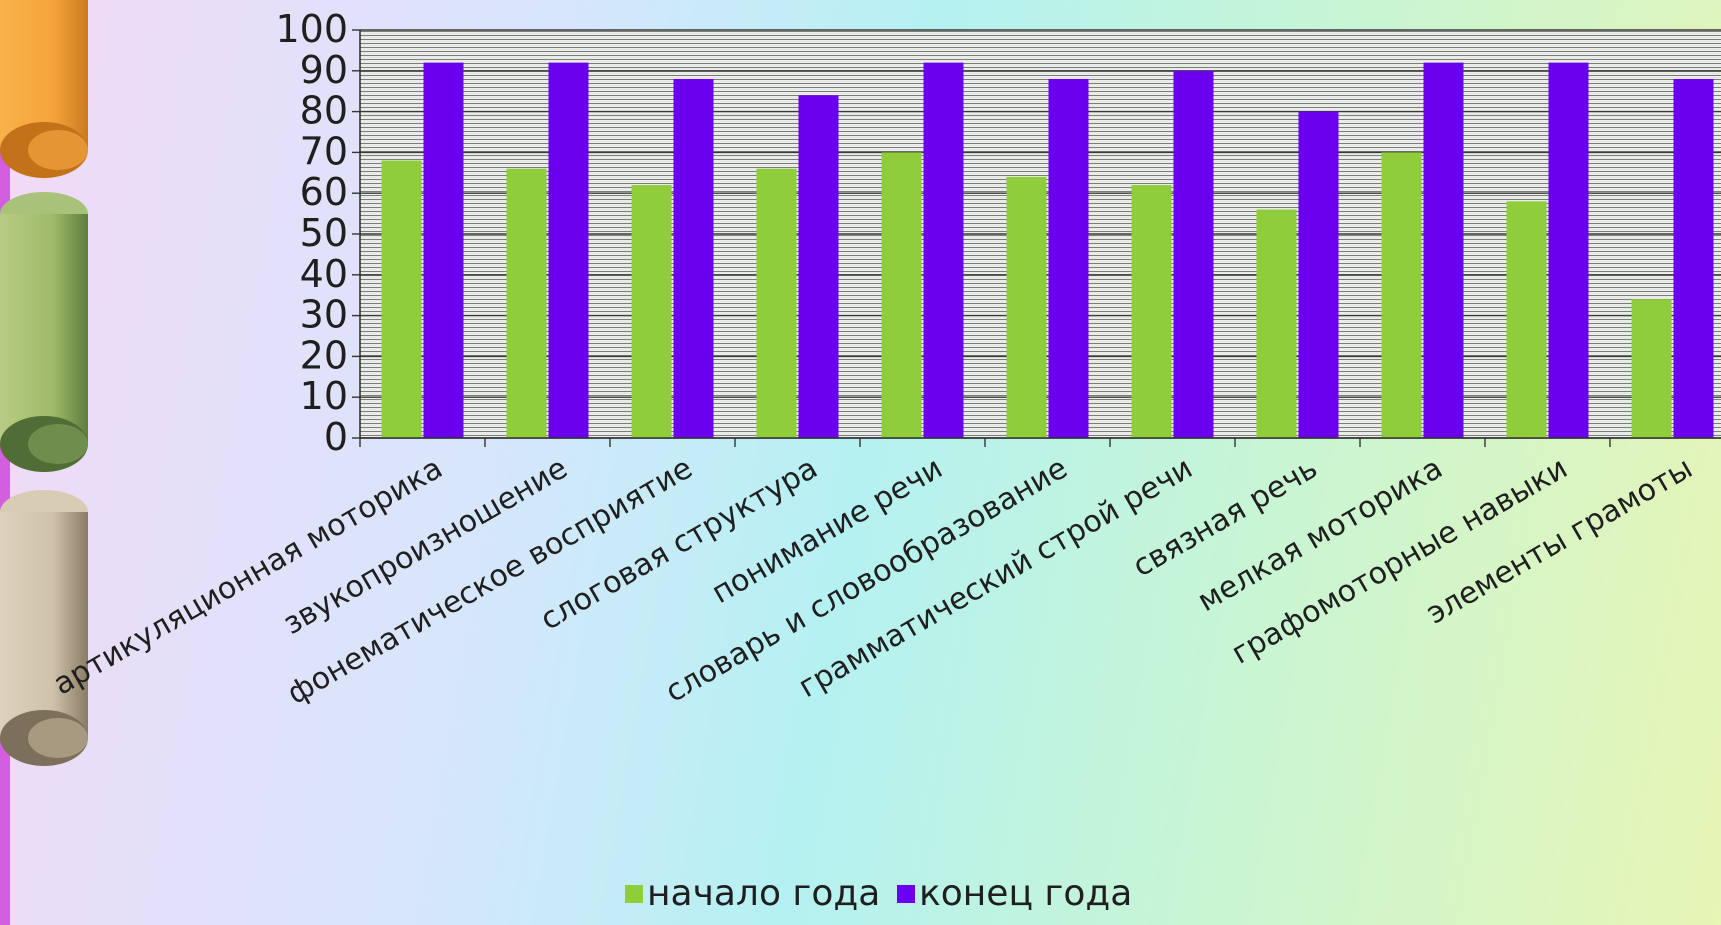 The width and height of the screenshot is (1721, 925). Describe the element at coordinates (324, 111) in the screenshot. I see `y-tick-label: 80` at that location.